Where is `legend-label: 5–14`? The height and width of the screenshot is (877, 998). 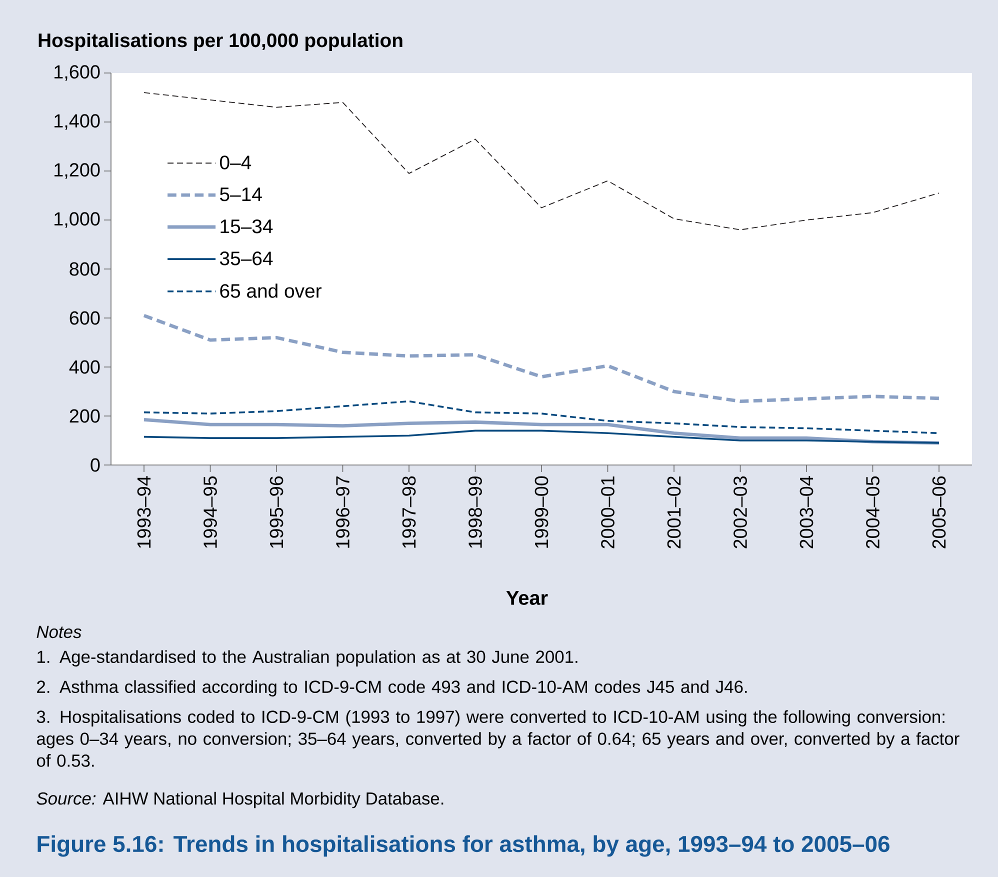 legend-label: 5–14 is located at coordinates (241, 195).